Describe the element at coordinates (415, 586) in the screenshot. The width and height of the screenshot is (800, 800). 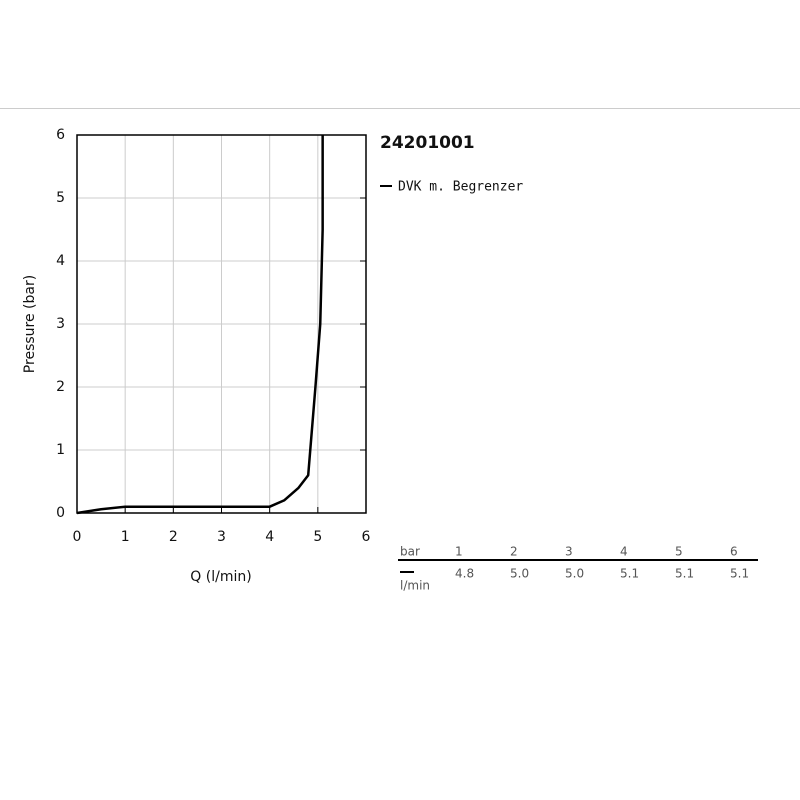
I see `table-unit: l/min` at that location.